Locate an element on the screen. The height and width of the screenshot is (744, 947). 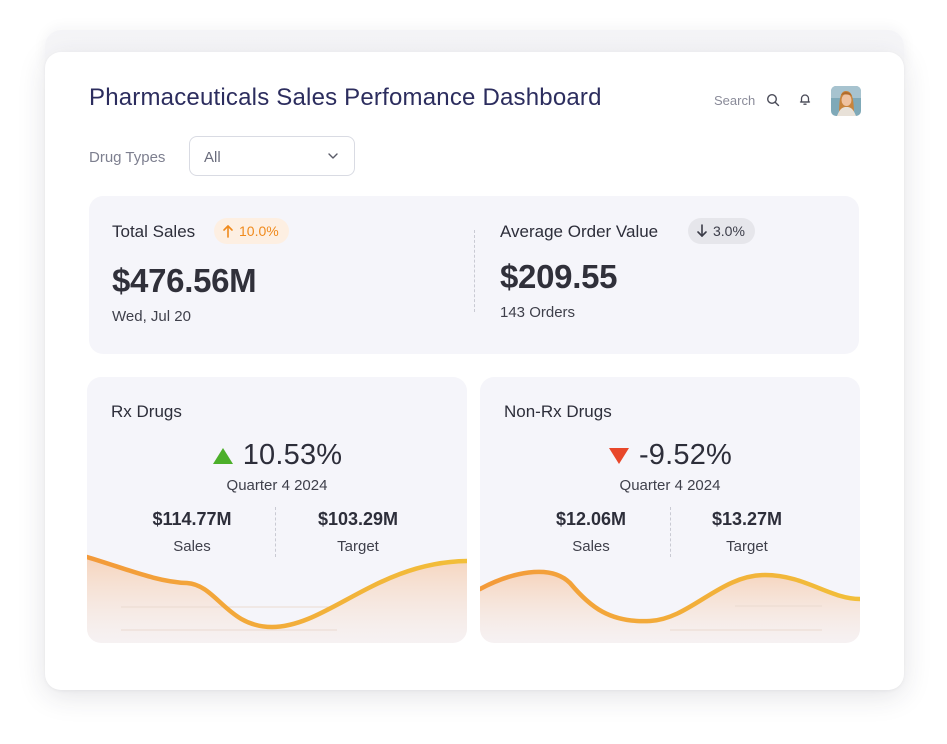
search-label: Search is located at coordinates (735, 100).